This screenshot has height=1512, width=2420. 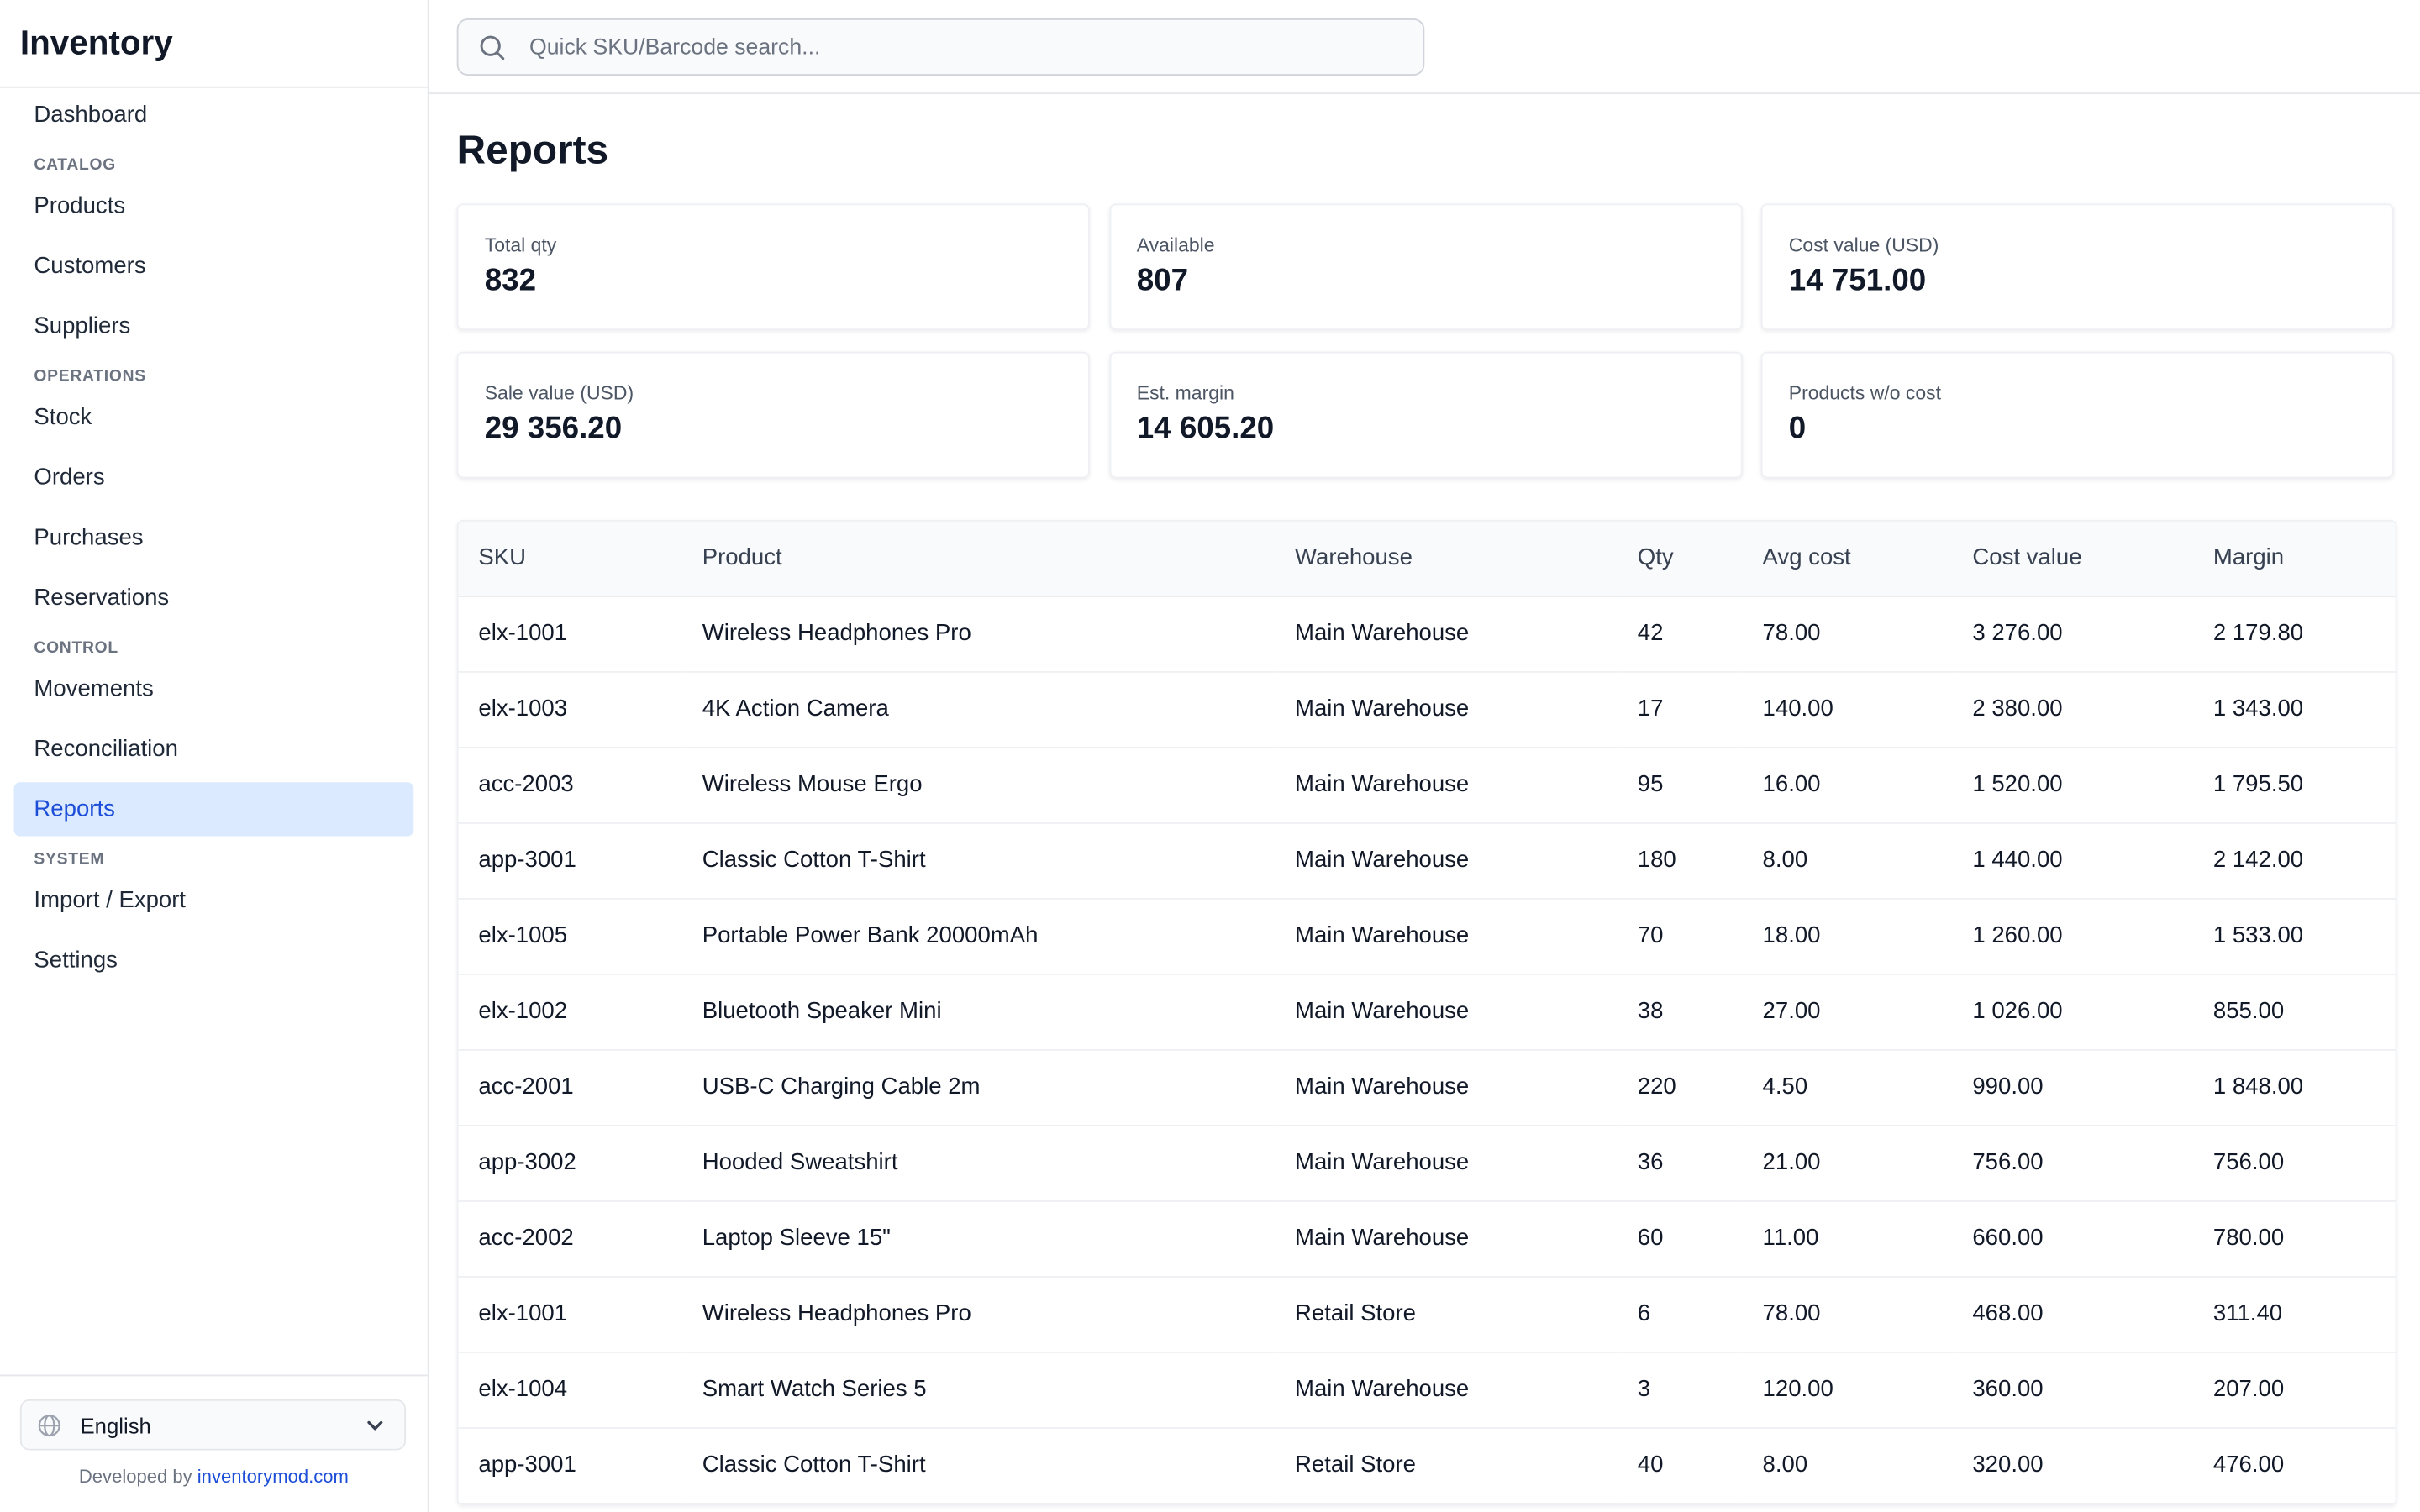 What do you see at coordinates (2294, 1389) in the screenshot?
I see `table-cell: 207.00` at bounding box center [2294, 1389].